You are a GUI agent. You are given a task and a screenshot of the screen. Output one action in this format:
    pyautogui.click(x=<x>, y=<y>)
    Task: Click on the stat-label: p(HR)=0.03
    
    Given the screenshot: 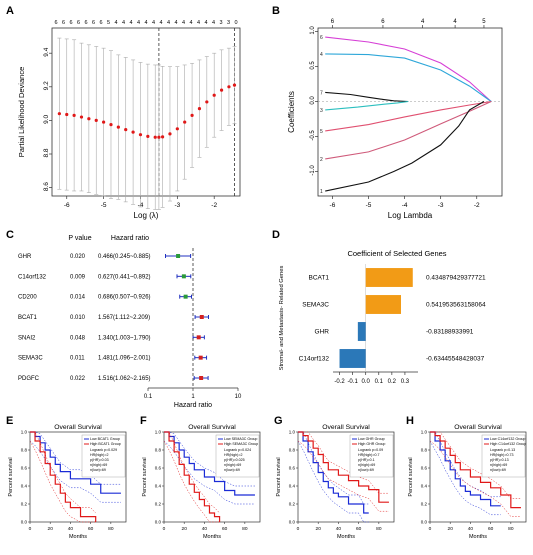 What is the action you would take?
    pyautogui.click(x=99, y=460)
    